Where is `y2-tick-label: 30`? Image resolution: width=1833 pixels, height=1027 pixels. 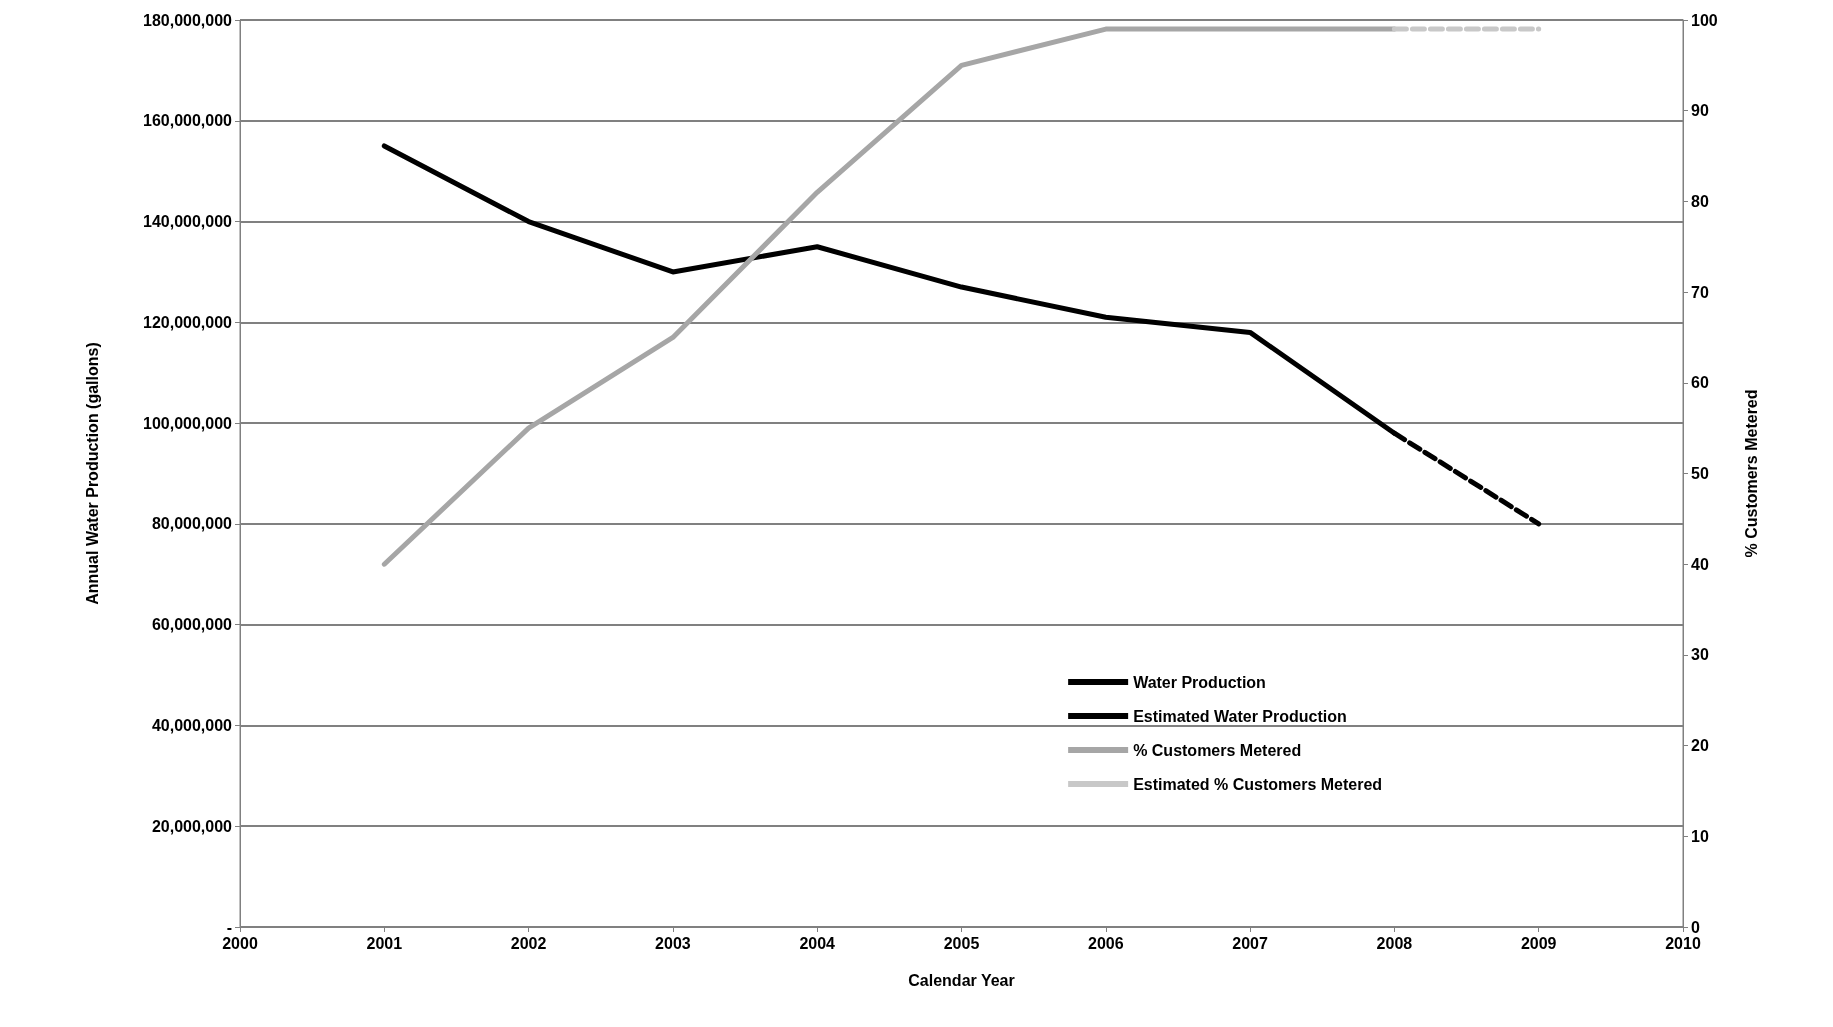 y2-tick-label: 30 is located at coordinates (1700, 655).